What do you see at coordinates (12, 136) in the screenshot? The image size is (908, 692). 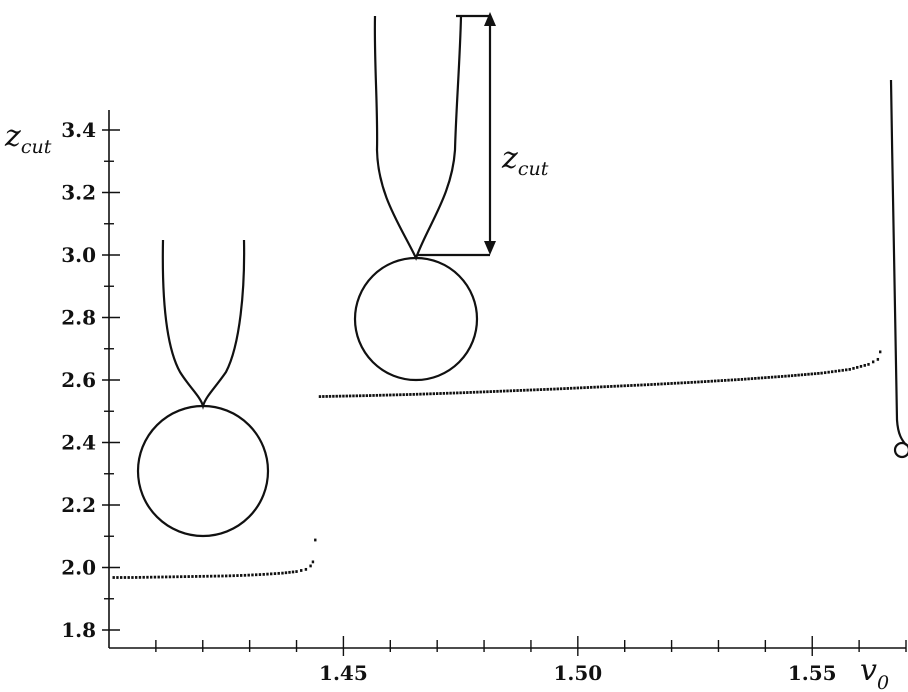 I see `y-axis-label-main: z` at bounding box center [12, 136].